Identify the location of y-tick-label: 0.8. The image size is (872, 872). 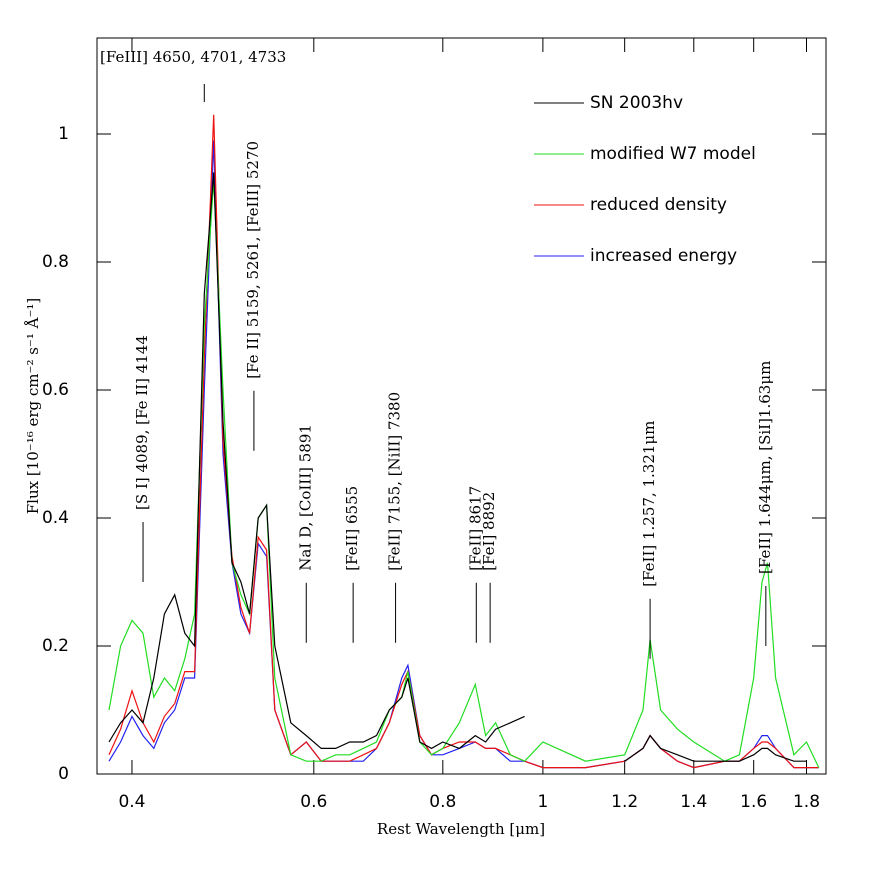
(55, 262).